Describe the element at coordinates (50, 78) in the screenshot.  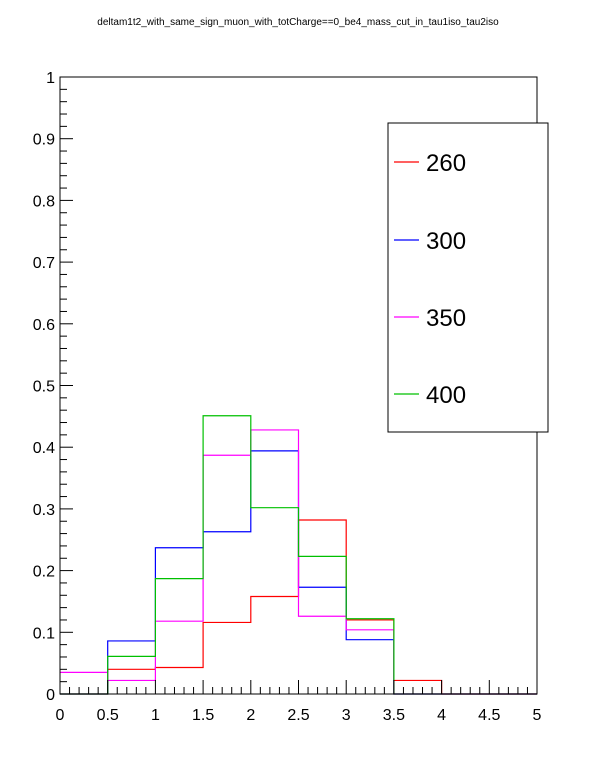
I see `y-tick-label: 1` at that location.